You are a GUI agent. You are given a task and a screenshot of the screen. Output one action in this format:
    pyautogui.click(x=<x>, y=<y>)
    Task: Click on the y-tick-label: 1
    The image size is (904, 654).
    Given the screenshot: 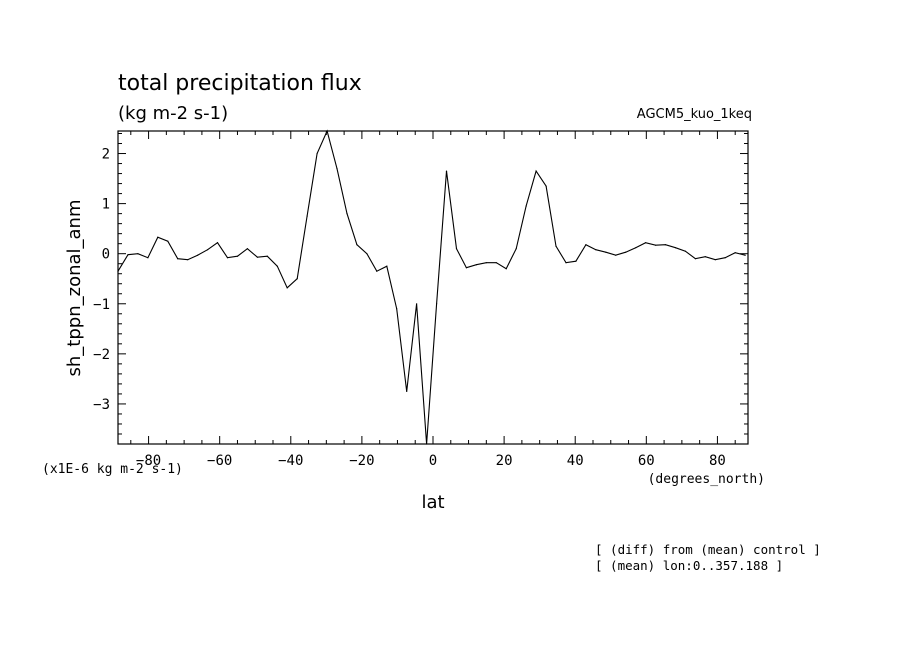 What is the action you would take?
    pyautogui.click(x=106, y=205)
    